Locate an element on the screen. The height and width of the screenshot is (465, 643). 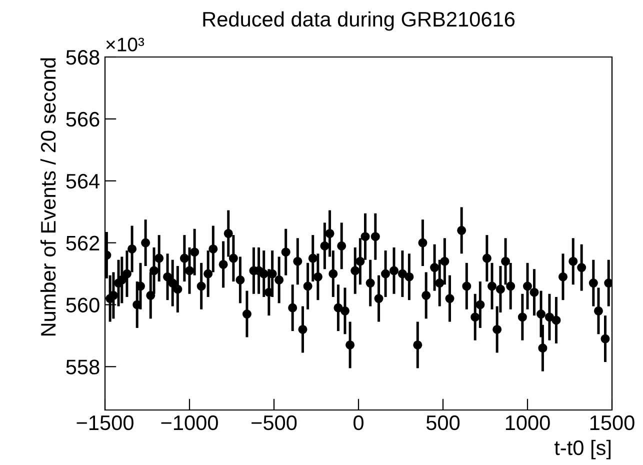
y-tick-label: 568 is located at coordinates (83, 57).